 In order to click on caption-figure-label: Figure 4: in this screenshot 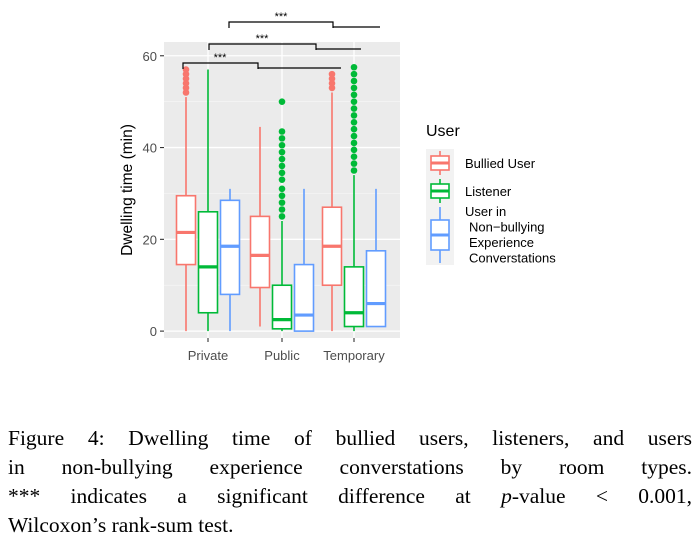, I will do `click(56, 438)`.